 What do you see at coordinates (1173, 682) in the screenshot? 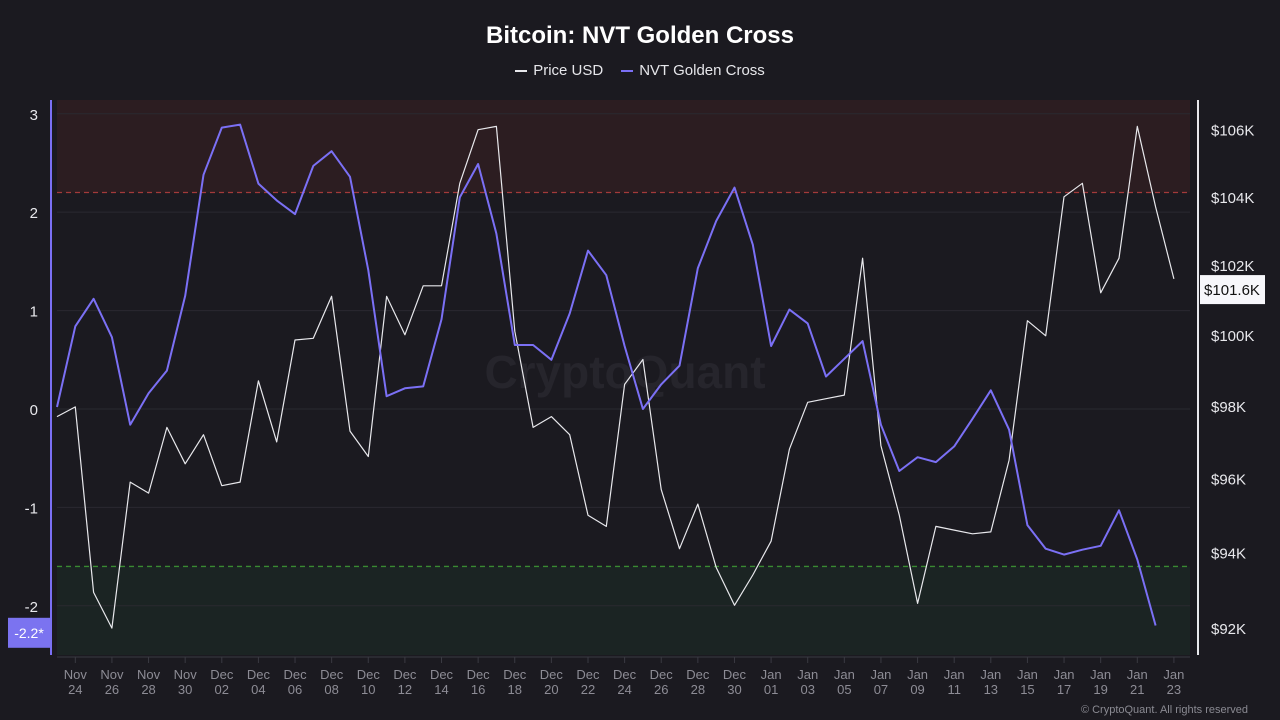
I see `x-tick-label: Jan 23` at bounding box center [1173, 682].